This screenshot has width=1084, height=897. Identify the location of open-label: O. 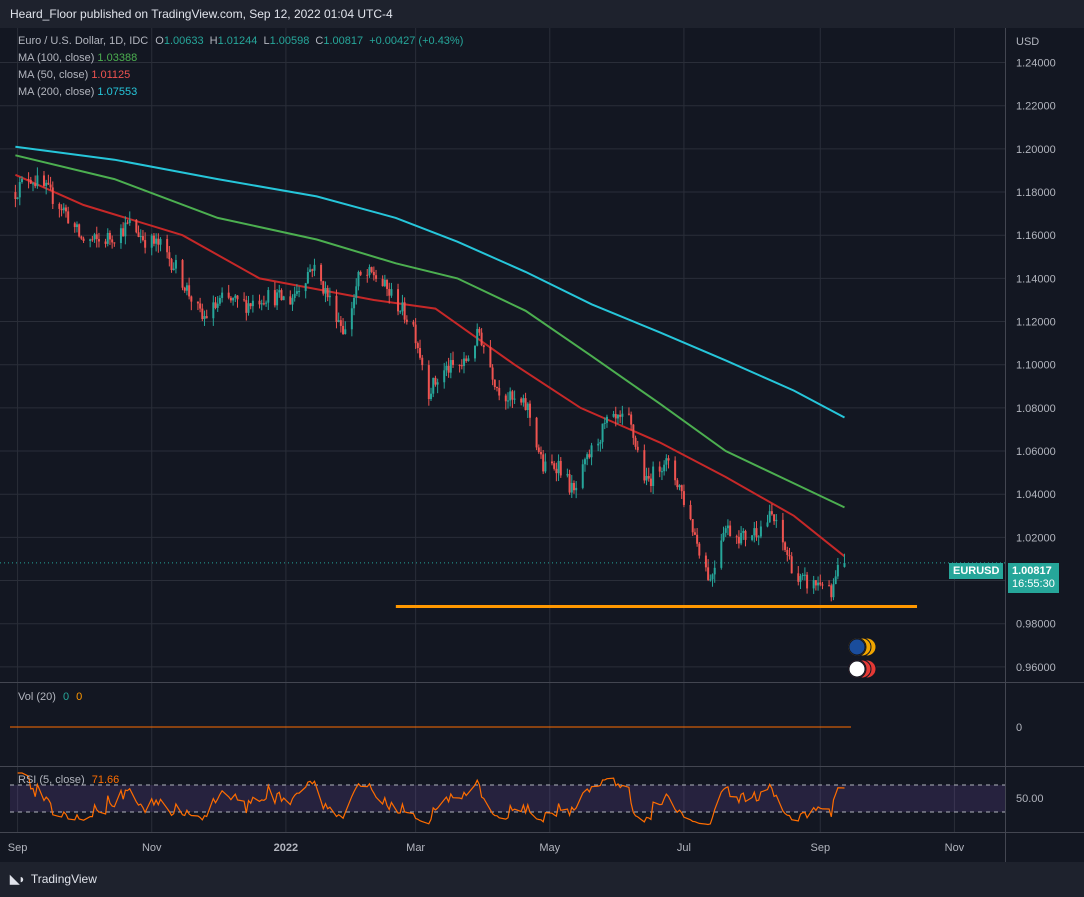
(159, 41).